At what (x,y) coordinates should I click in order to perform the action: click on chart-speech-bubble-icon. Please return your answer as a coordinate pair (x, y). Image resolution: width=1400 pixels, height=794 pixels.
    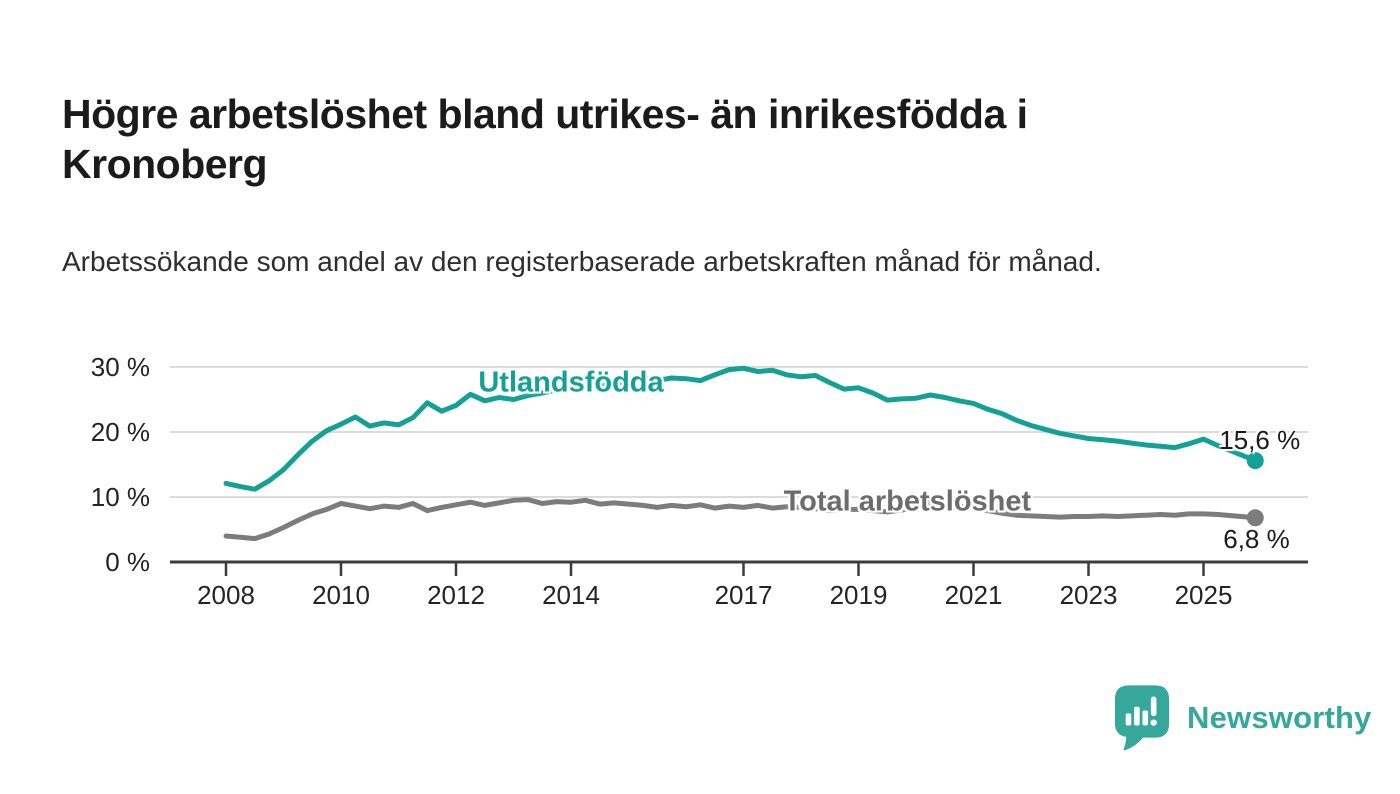
    Looking at the image, I should click on (1142, 718).